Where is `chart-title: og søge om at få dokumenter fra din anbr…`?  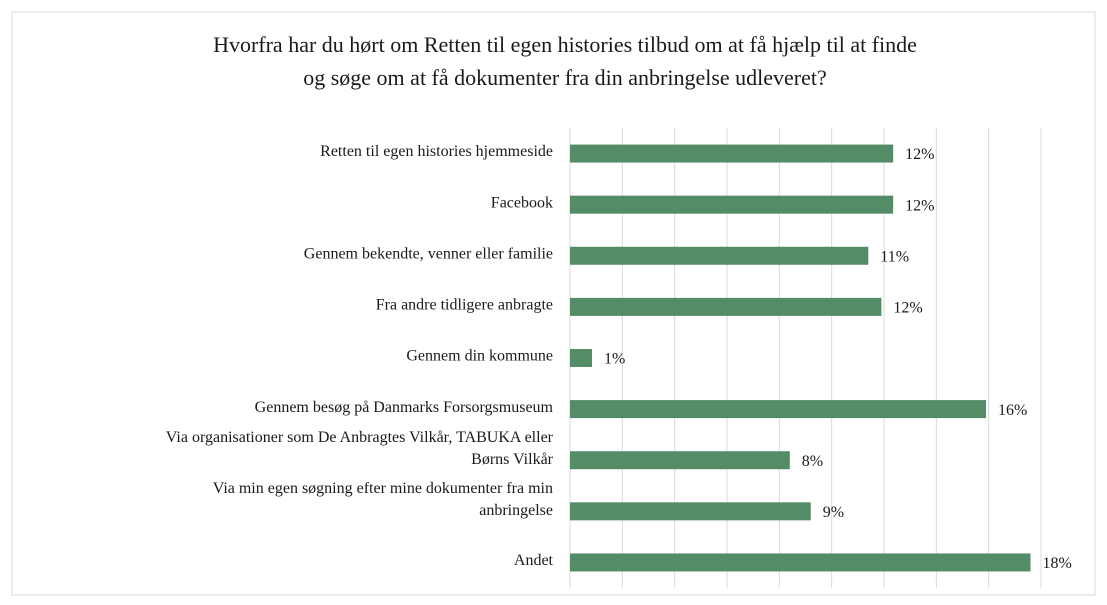
chart-title: og søge om at få dokumenter fra din anbr… is located at coordinates (565, 77).